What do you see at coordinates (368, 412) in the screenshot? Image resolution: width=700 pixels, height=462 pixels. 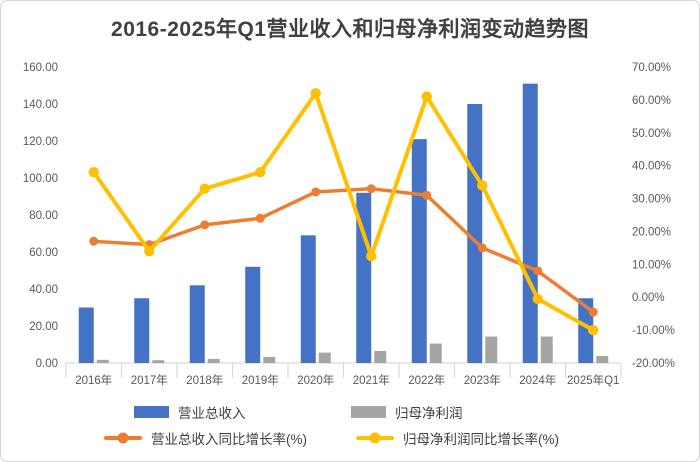 I see `profit-bar-swatch-icon` at bounding box center [368, 412].